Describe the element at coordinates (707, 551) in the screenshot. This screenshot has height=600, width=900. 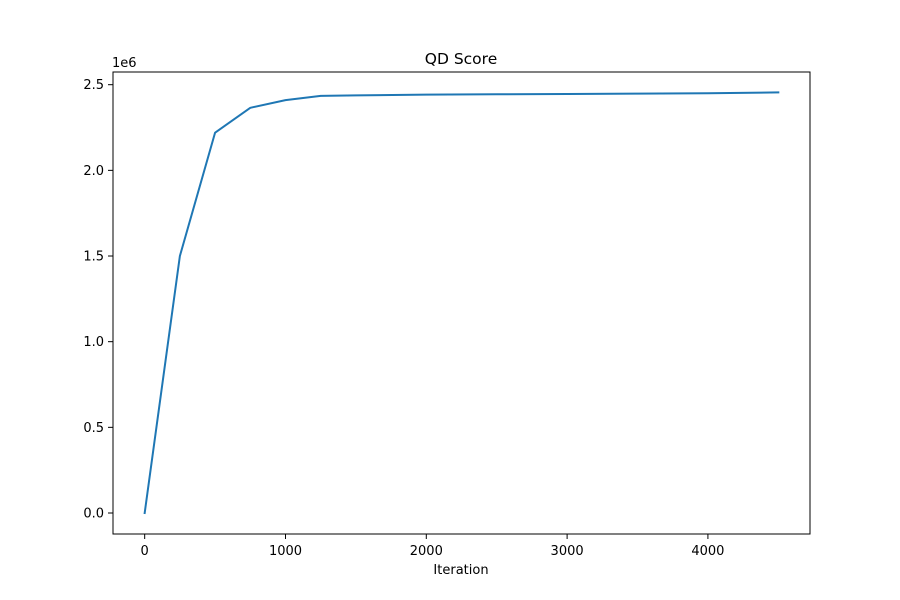
I see `x-tick-label: 4000` at that location.